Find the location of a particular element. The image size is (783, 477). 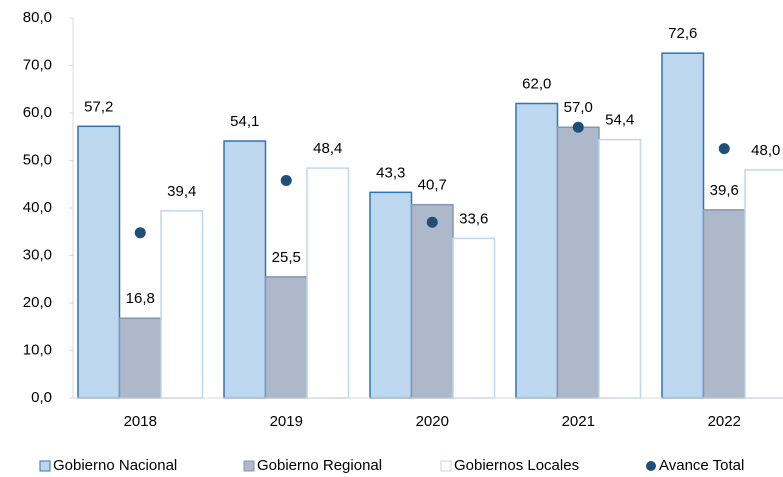

y-tick-label: 10,0 is located at coordinates (37, 349).